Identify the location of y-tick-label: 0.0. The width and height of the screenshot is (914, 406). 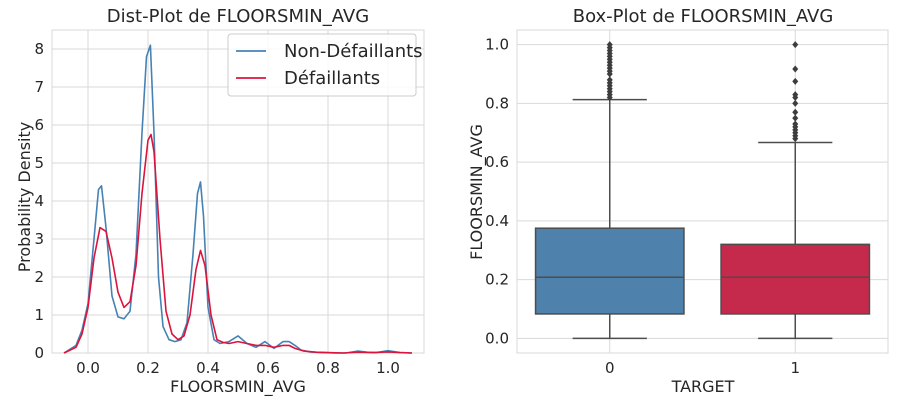
(497, 338).